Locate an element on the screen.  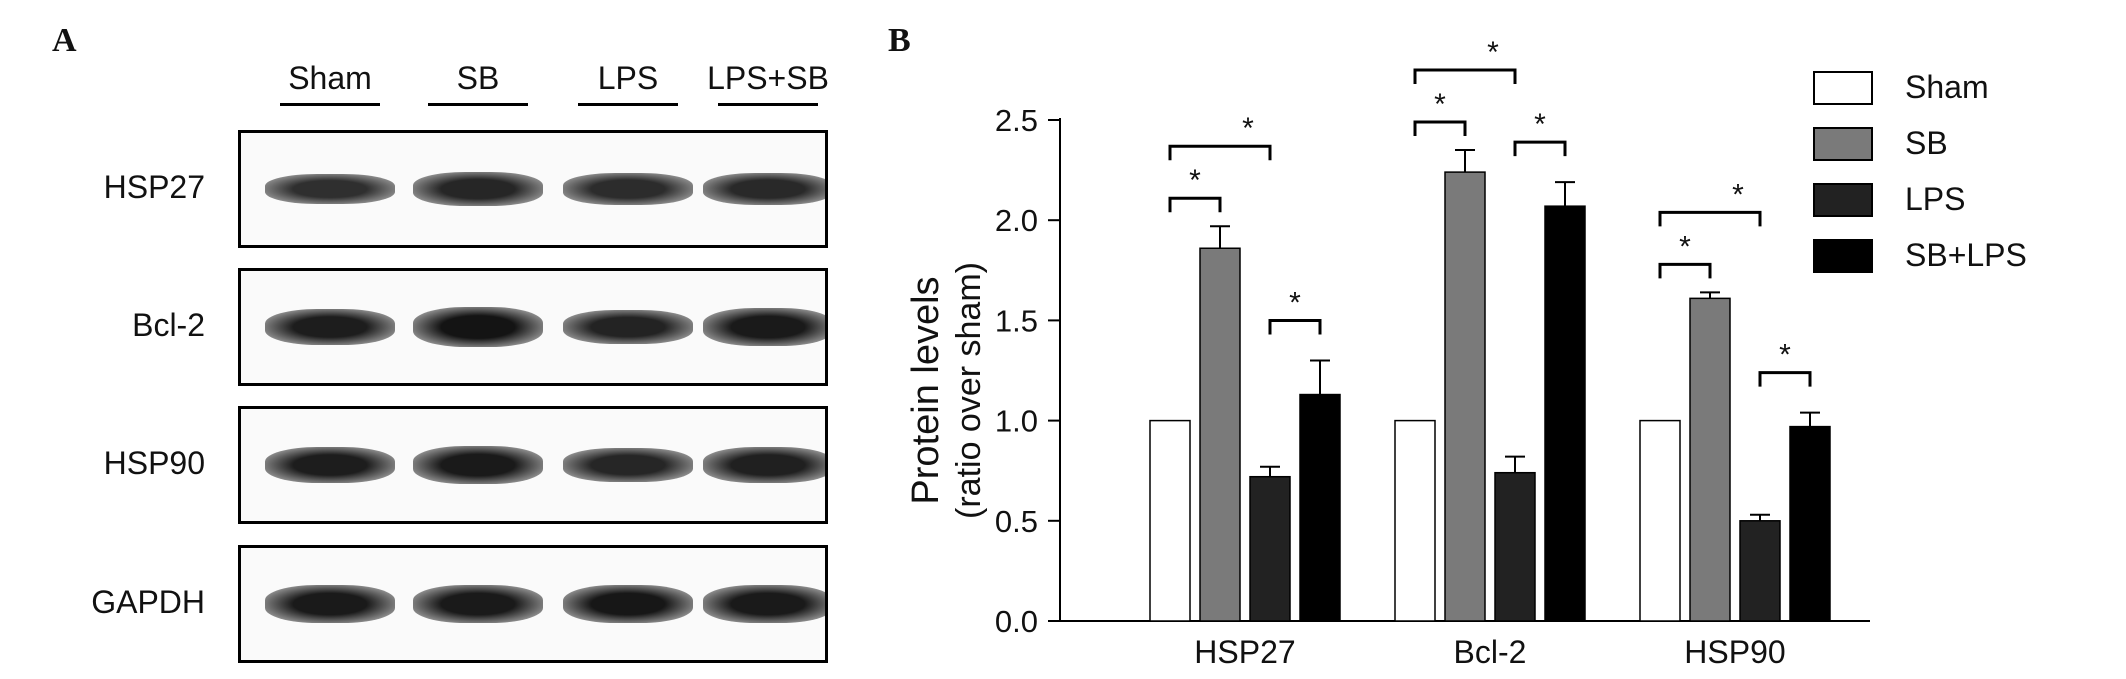
y-tick-label: 1.5 is located at coordinates (1016, 320).